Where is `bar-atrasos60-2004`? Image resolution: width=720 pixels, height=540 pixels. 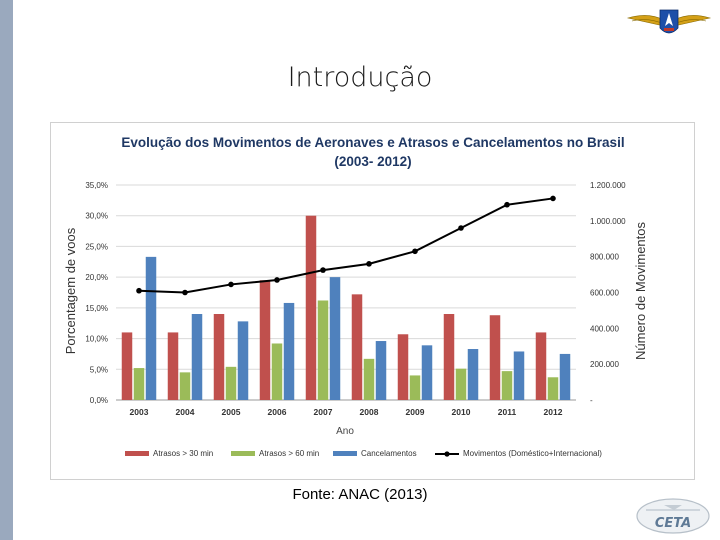 bar-atrasos60-2004 is located at coordinates (185, 386).